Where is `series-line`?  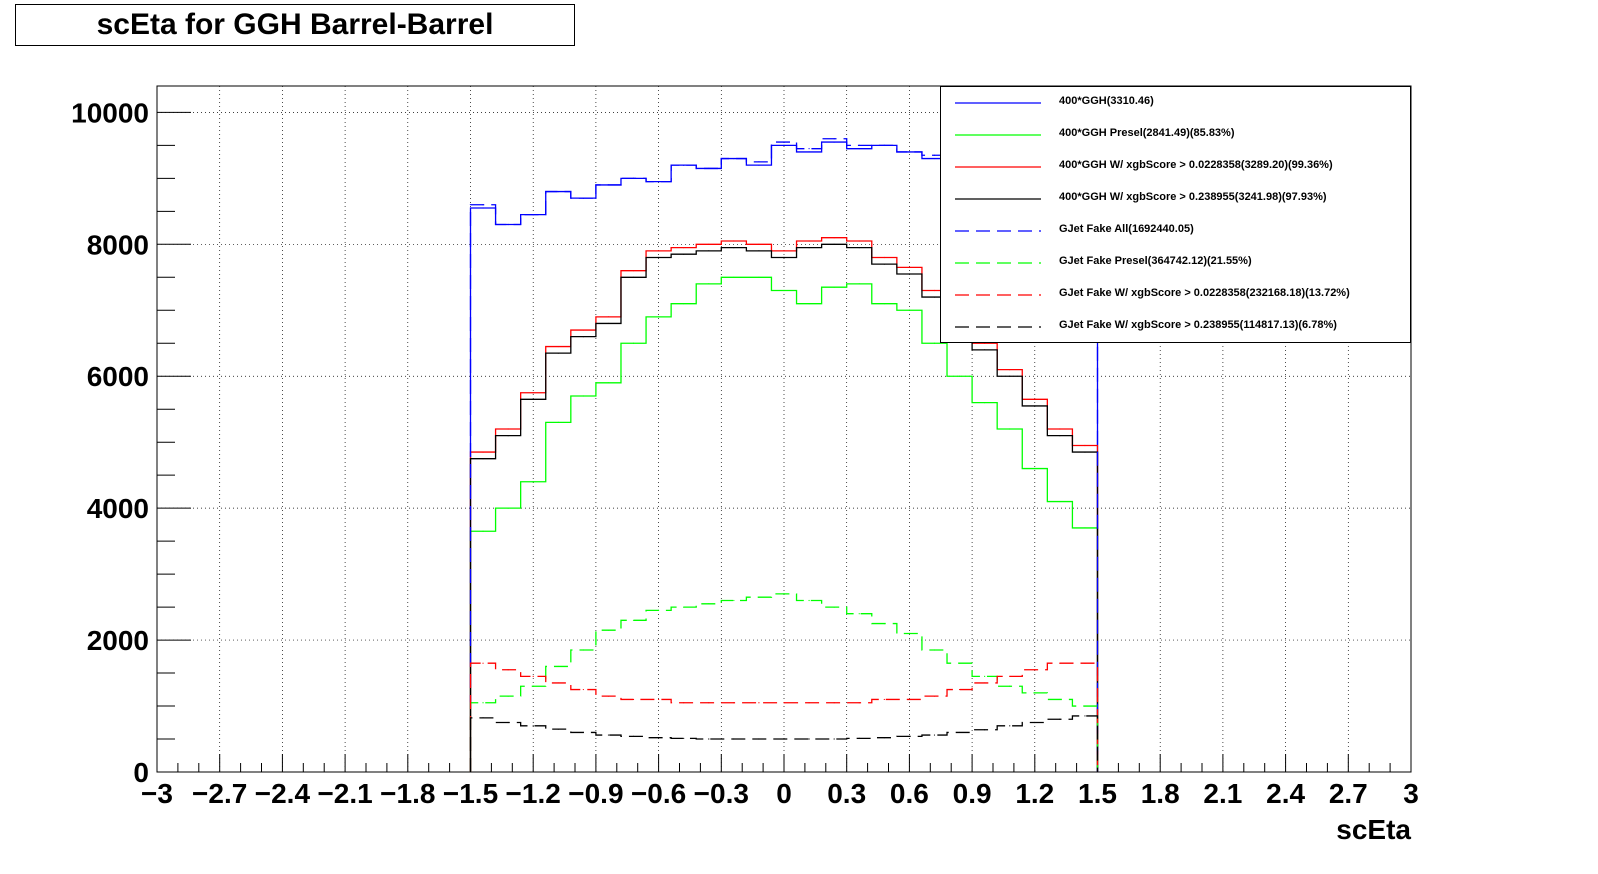
series-line is located at coordinates (784, 743).